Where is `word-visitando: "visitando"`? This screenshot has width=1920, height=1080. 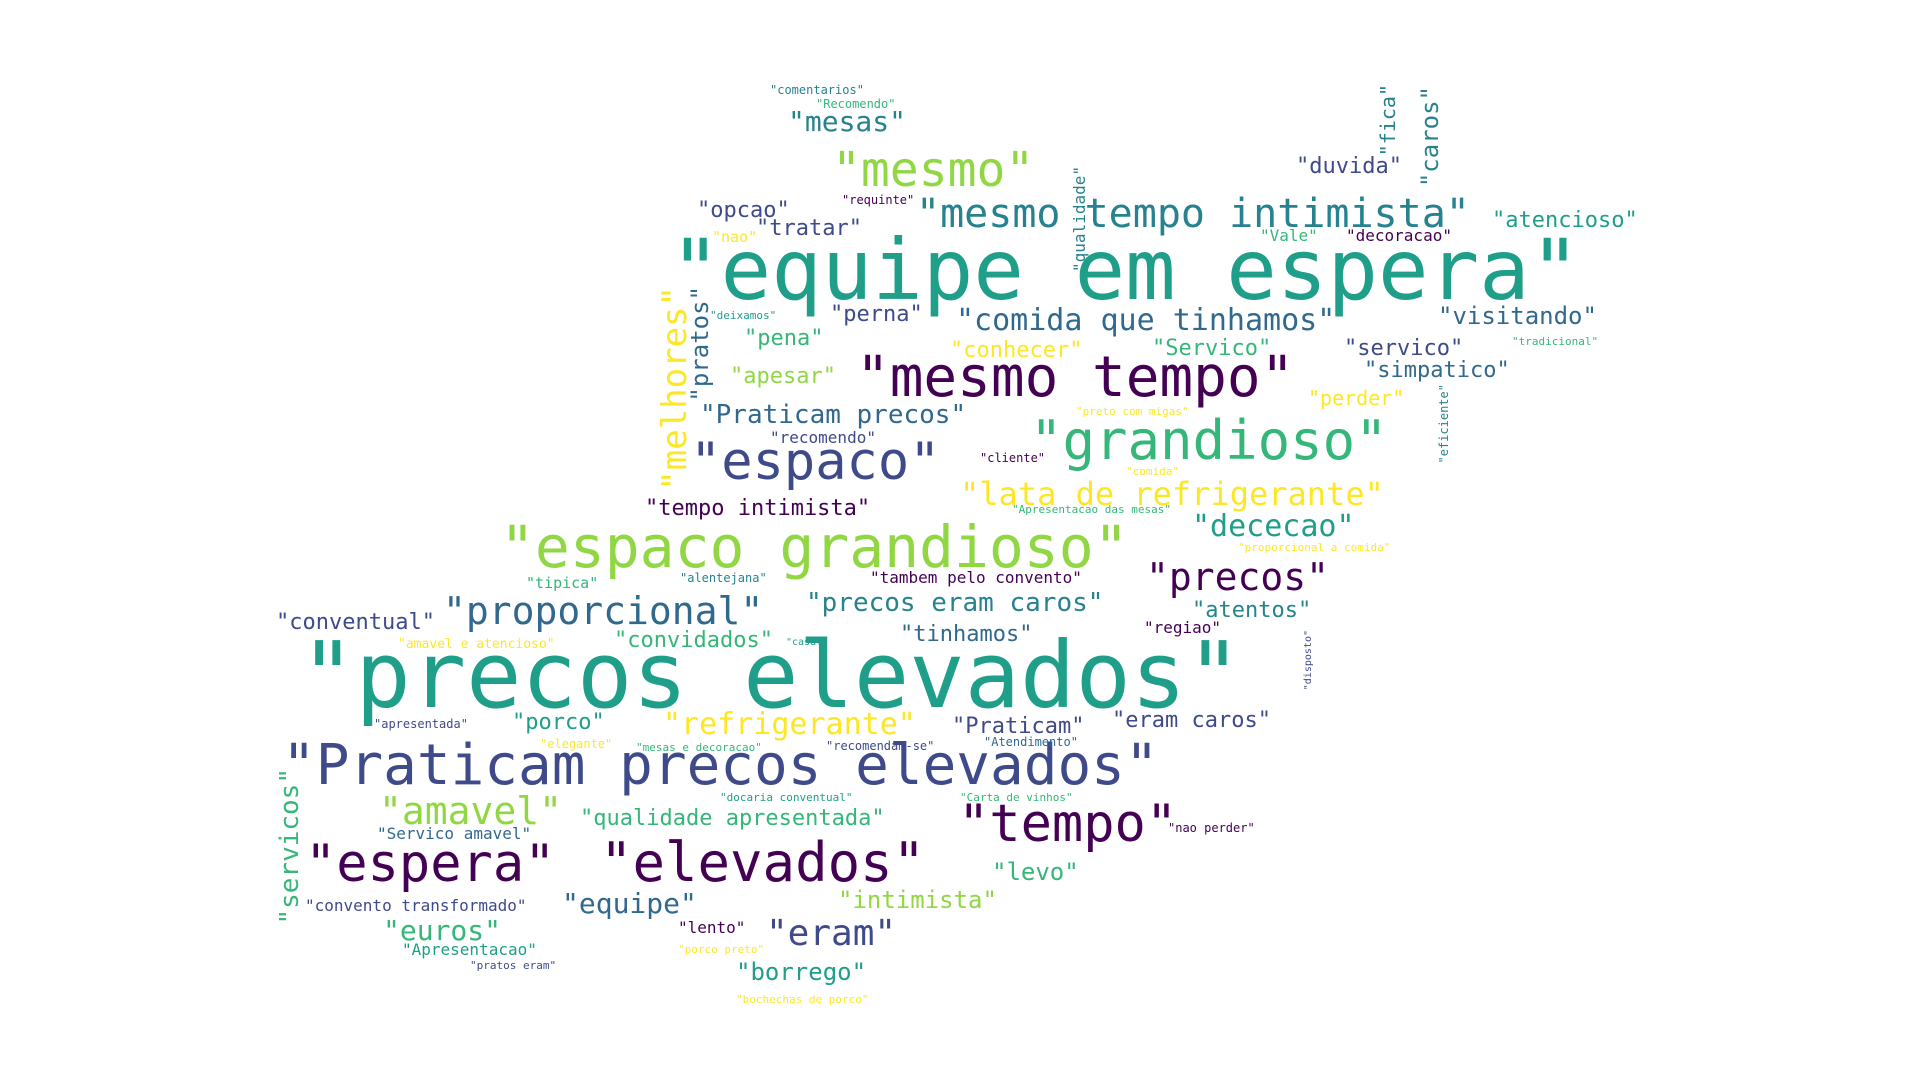 word-visitando: "visitando" is located at coordinates (1517, 316).